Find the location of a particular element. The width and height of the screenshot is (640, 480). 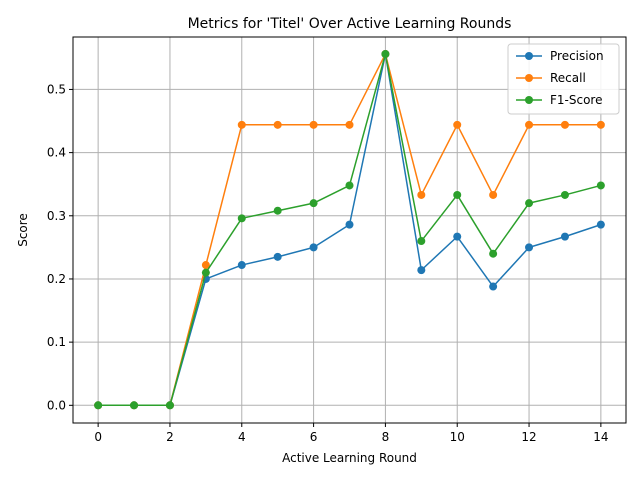

legend-item: F1-Score is located at coordinates (559, 100).